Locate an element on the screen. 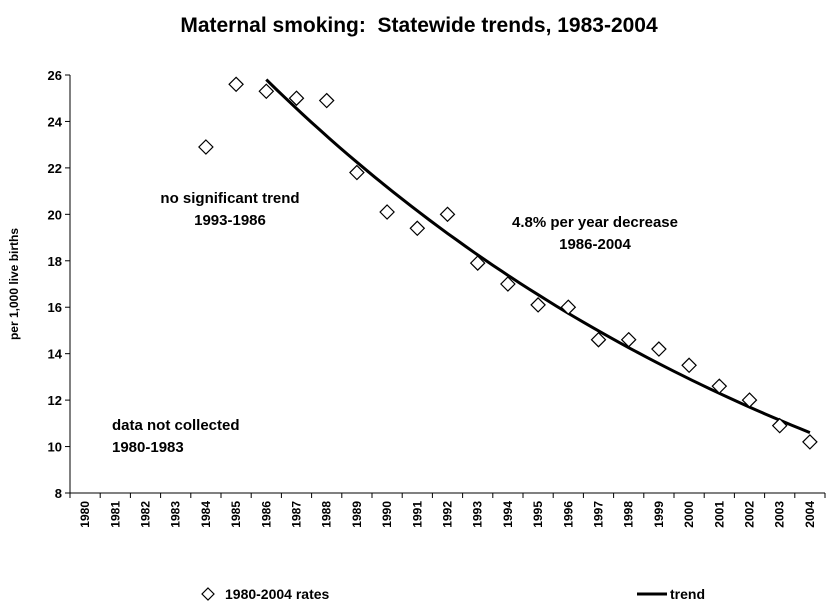  annotation-line: data not collected is located at coordinates (176, 425).